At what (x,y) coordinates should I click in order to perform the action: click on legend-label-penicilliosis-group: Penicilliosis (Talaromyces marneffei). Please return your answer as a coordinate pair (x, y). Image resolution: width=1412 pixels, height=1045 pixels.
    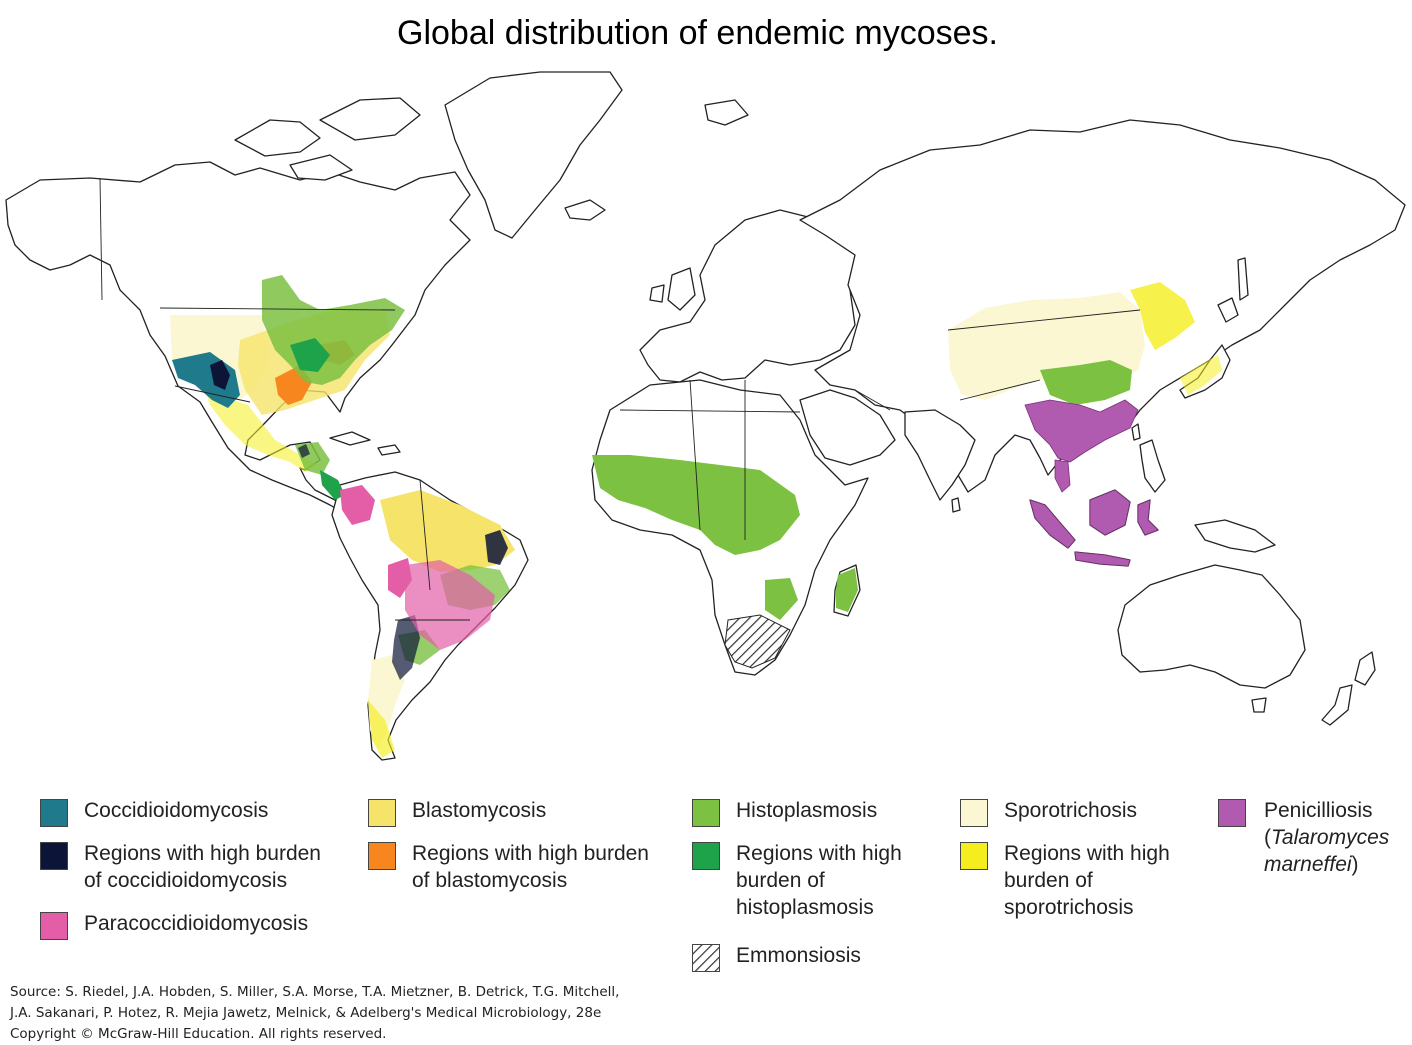
    Looking at the image, I should click on (1326, 837).